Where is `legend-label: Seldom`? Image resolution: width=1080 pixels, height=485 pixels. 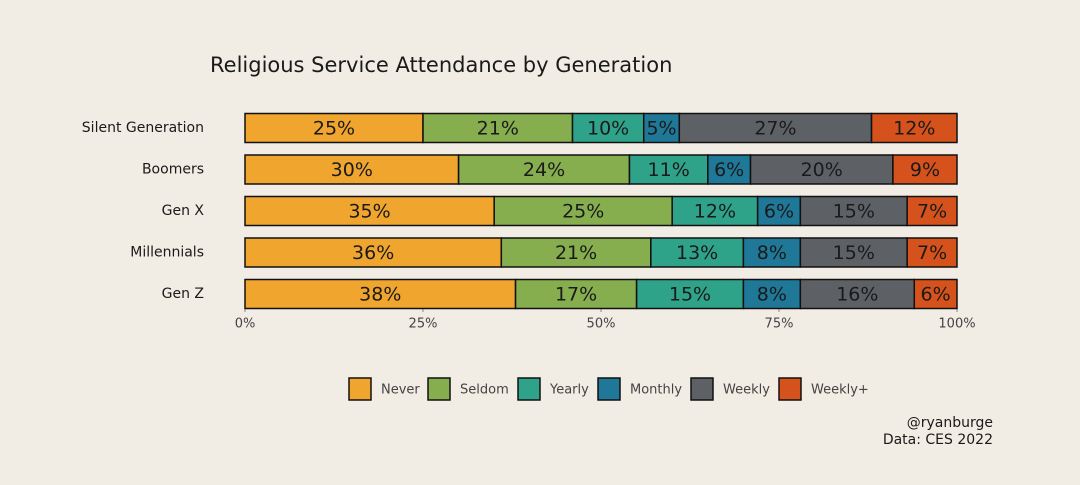
legend-label: Seldom is located at coordinates (484, 390).